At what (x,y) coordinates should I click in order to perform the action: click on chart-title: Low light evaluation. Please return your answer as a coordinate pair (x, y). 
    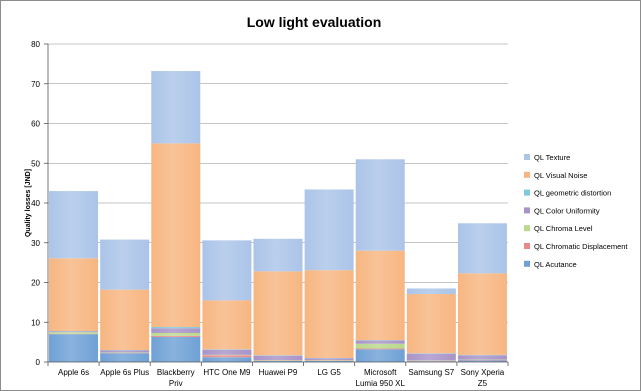
    Looking at the image, I should click on (314, 22).